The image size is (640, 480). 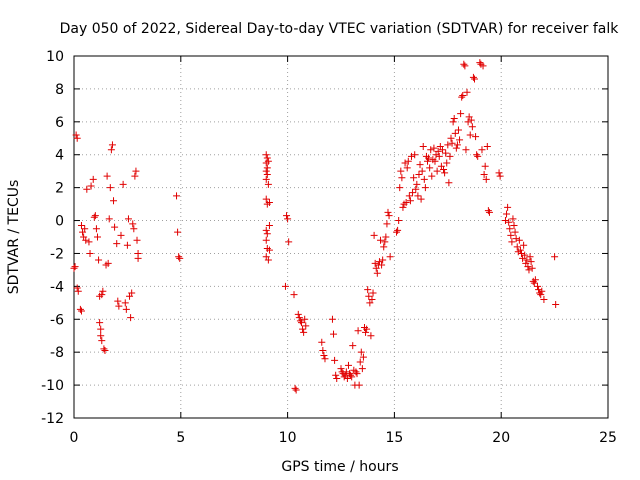 What do you see at coordinates (55, 57) in the screenshot?
I see `y-tick-label: 10` at bounding box center [55, 57].